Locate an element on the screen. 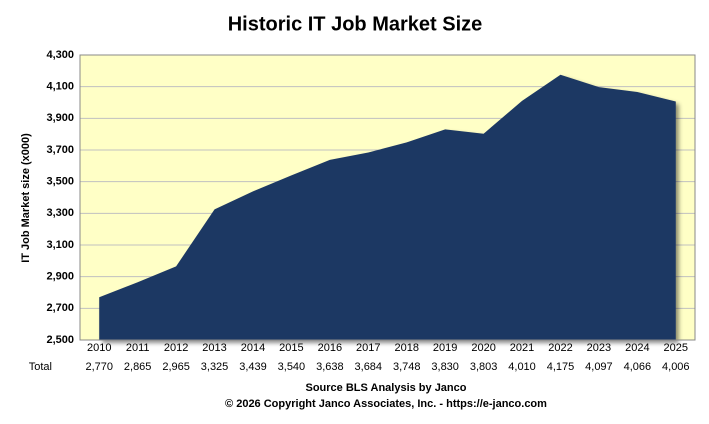  y-axis-label: IT Job Market size (x000) is located at coordinates (26, 198).